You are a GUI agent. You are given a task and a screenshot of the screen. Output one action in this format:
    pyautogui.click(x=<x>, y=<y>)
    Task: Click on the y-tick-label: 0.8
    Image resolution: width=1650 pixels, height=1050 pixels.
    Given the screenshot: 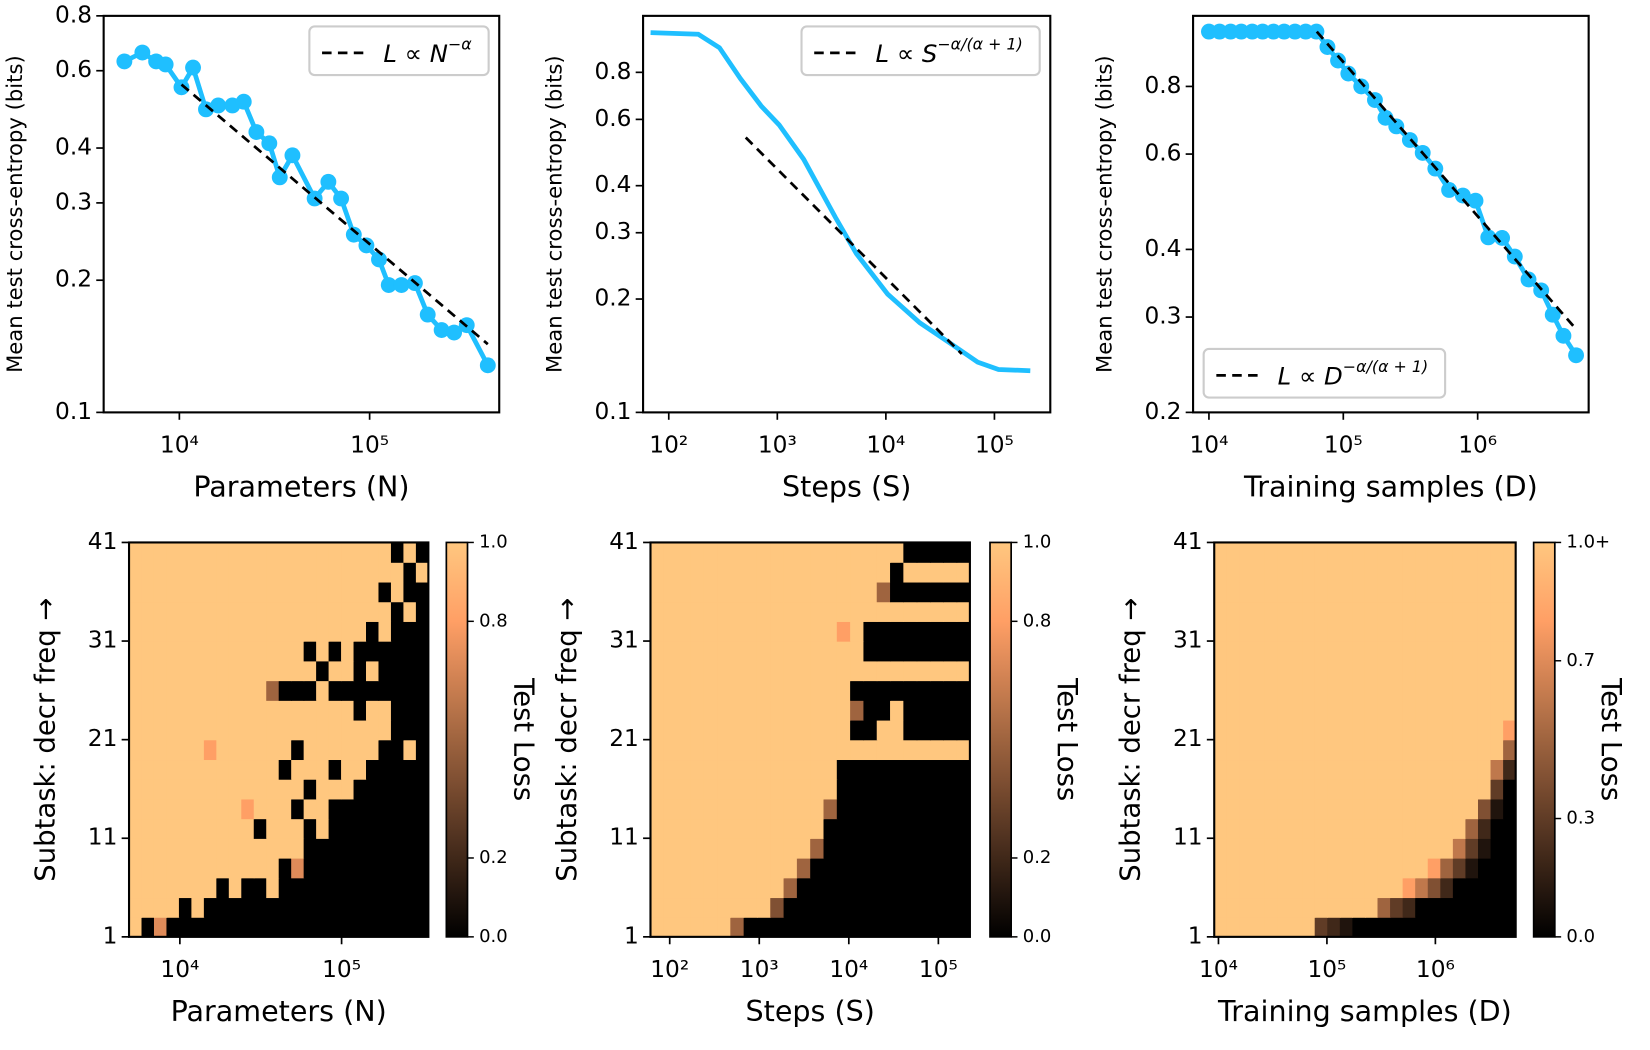 What is the action you would take?
    pyautogui.click(x=1162, y=85)
    